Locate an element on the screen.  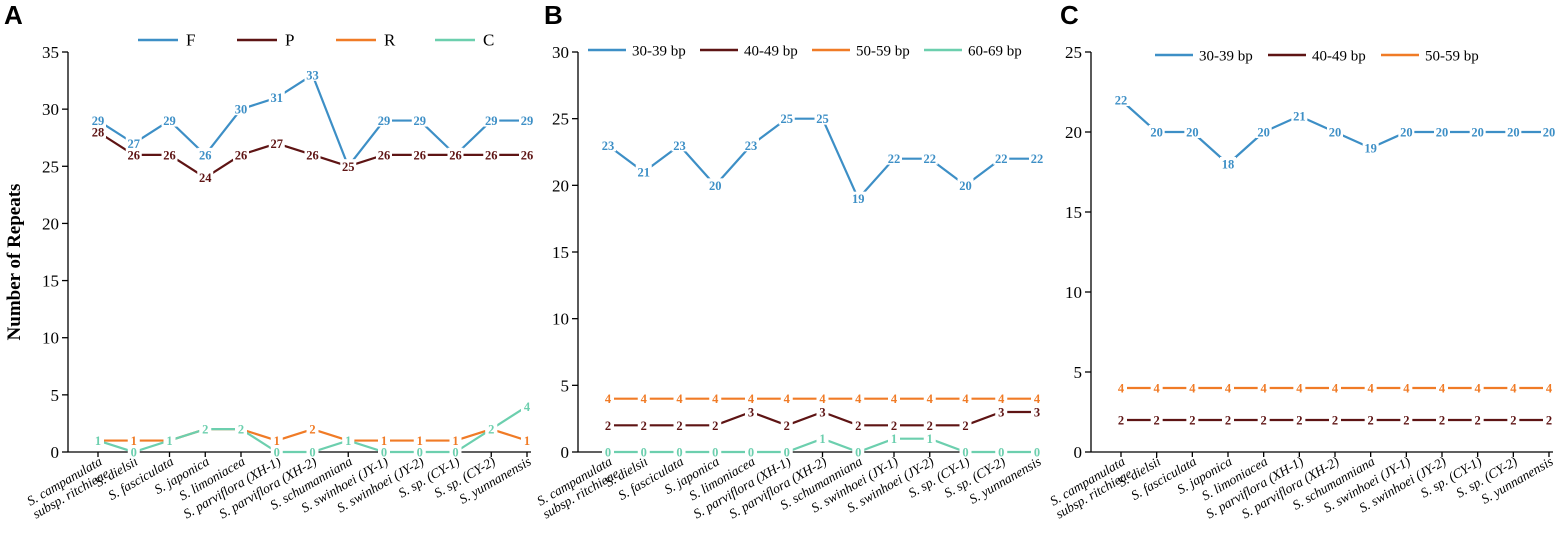
data-label: 24 is located at coordinates (205, 178).